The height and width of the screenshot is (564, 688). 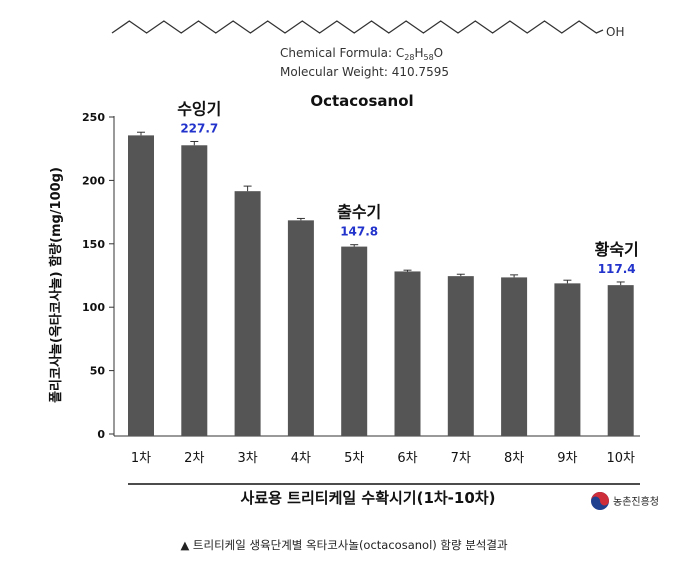 What do you see at coordinates (636, 501) in the screenshot?
I see `logo-text: 농촌진흥청` at bounding box center [636, 501].